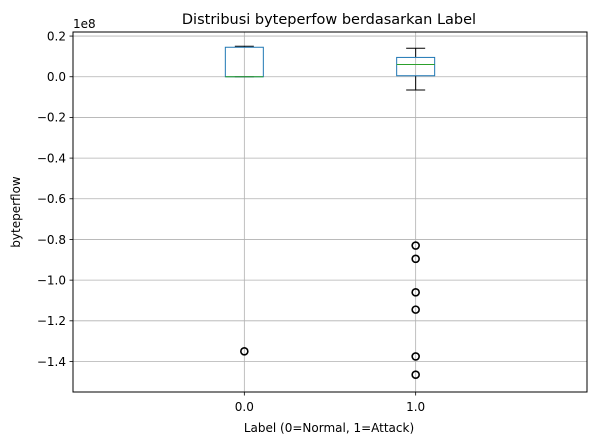  Describe the element at coordinates (51, 321) in the screenshot. I see `y-tick-label: −1.2` at that location.